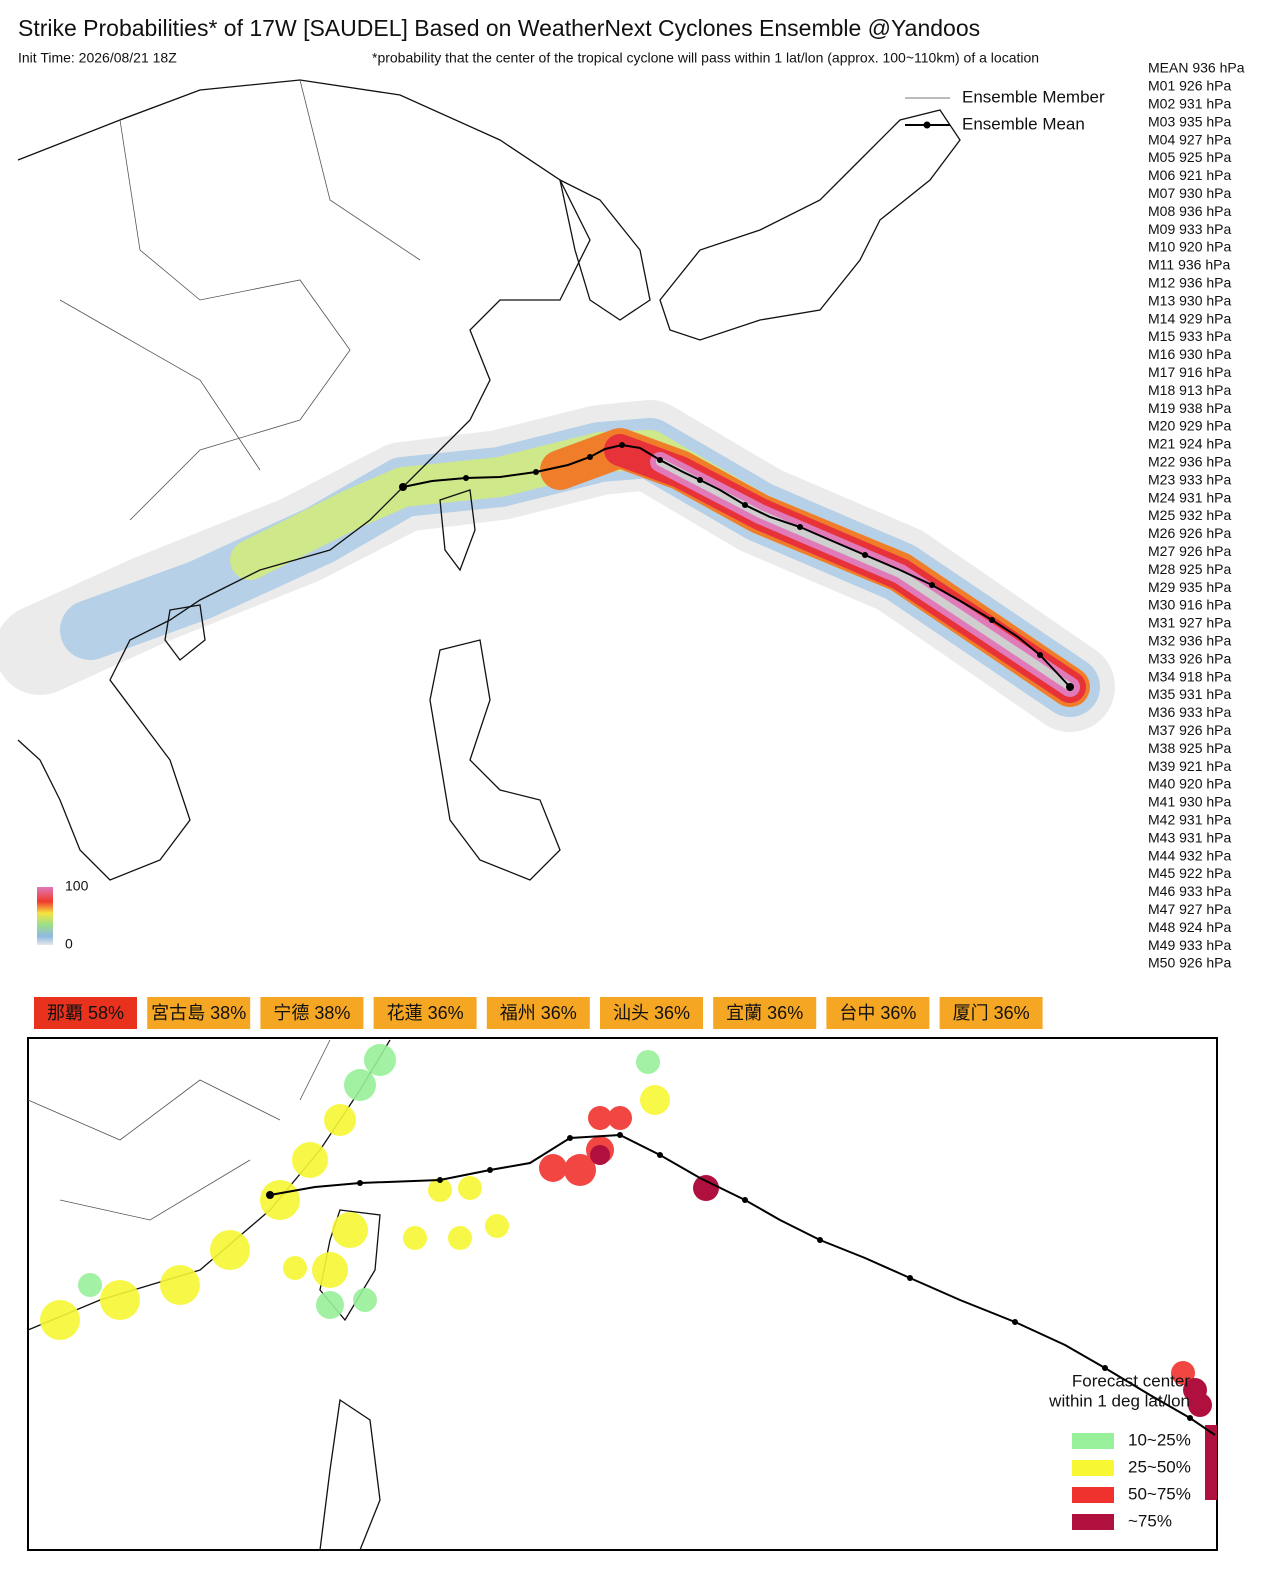 The height and width of the screenshot is (1574, 1279). I want to click on member-label: M38 925 hPa, so click(1189, 748).